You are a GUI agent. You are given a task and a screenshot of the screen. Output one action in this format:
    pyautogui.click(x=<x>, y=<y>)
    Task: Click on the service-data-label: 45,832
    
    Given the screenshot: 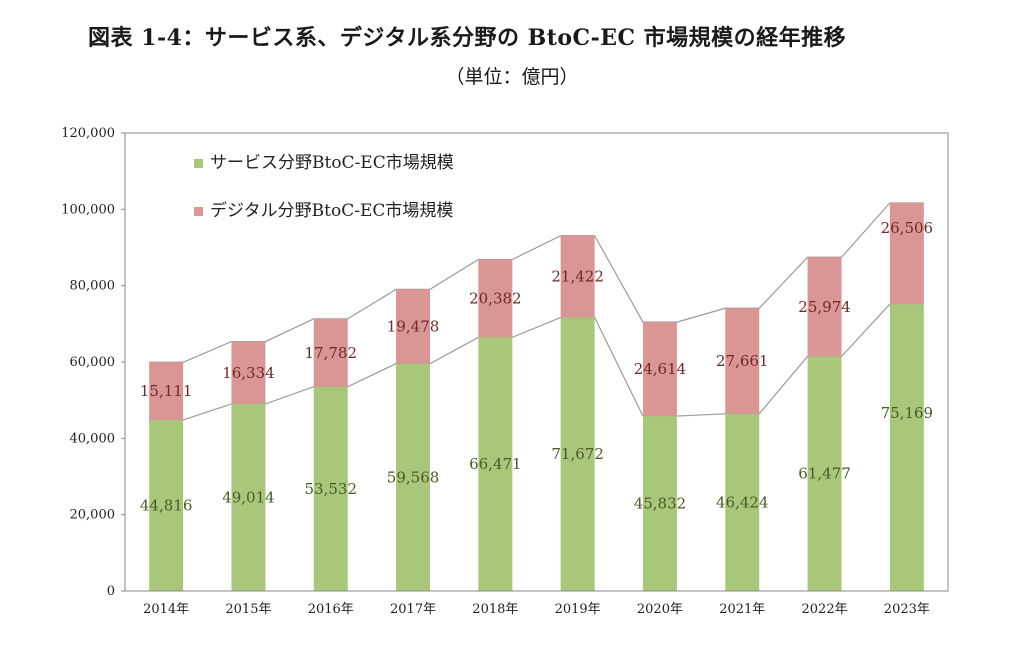 What is the action you would take?
    pyautogui.click(x=660, y=504)
    